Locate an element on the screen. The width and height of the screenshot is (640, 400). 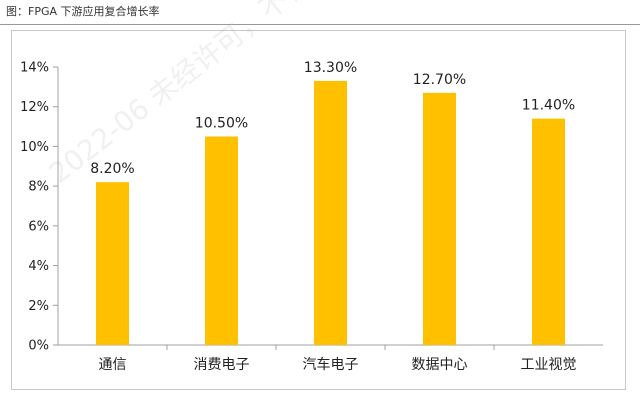
category-labels: 通信 消费电子 汽车电子 数据中心 工业视觉 is located at coordinates (338, 364).